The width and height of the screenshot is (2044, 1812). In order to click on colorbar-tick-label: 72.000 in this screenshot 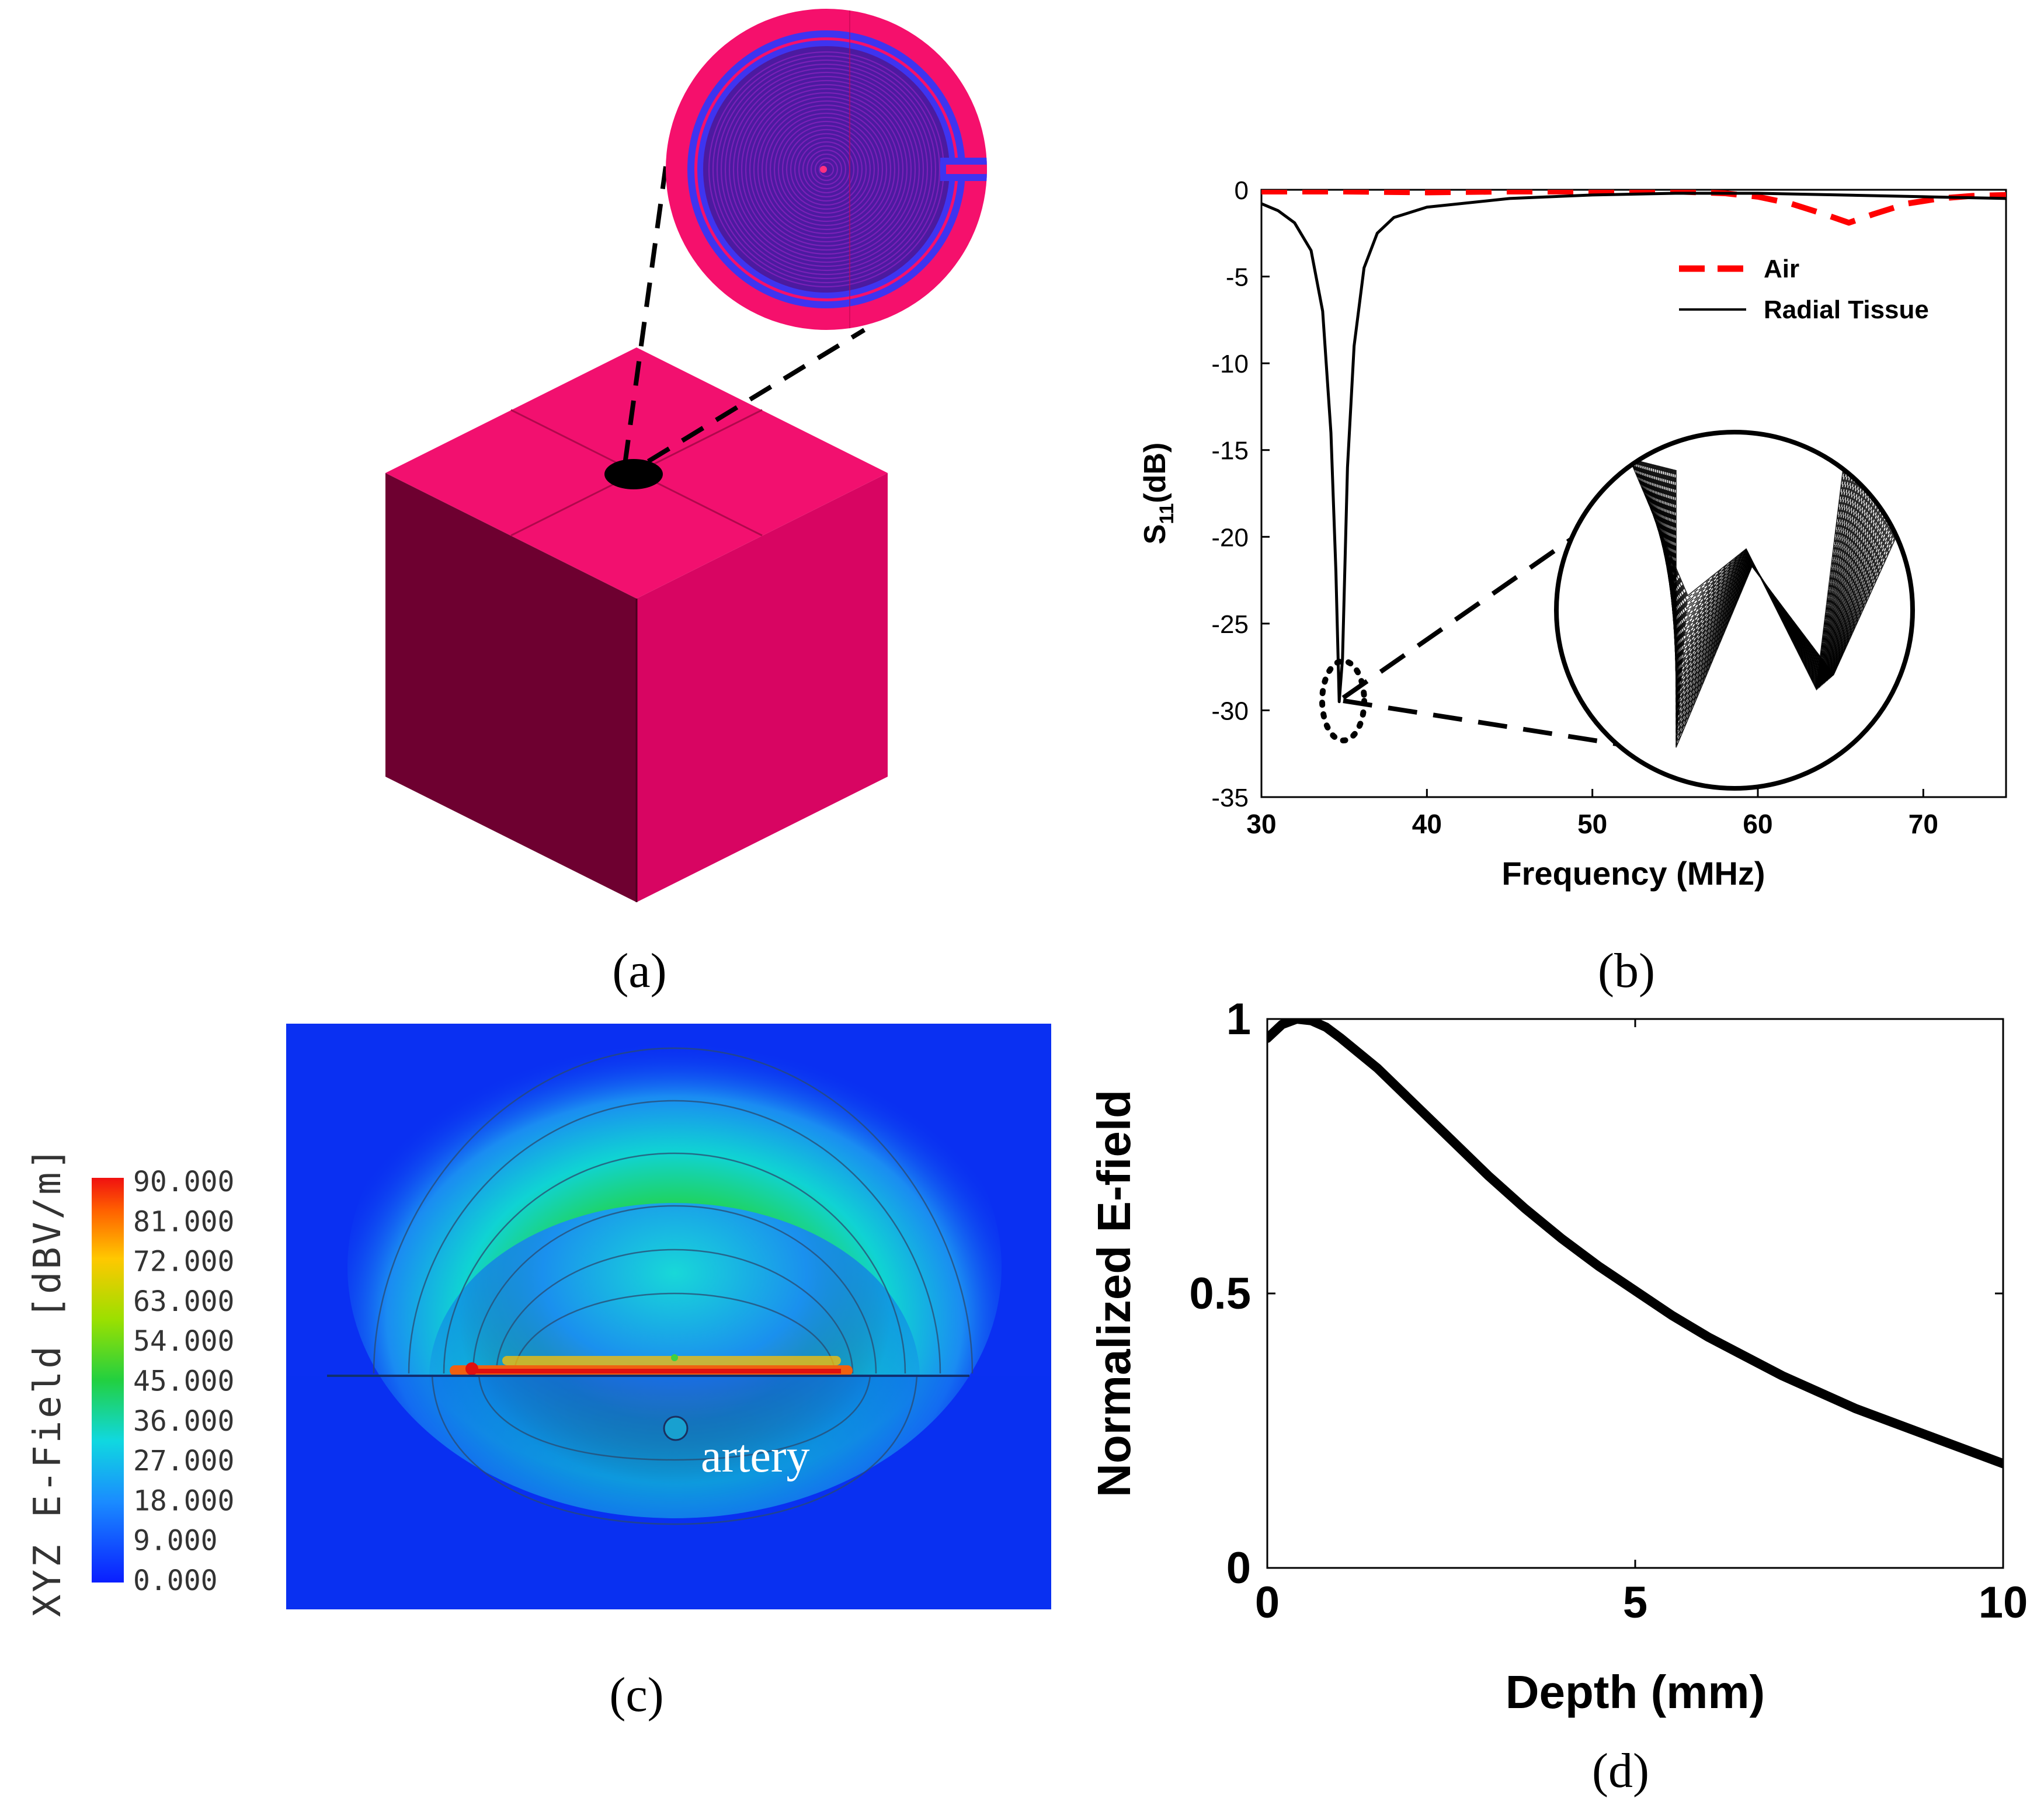, I will do `click(183, 1262)`.